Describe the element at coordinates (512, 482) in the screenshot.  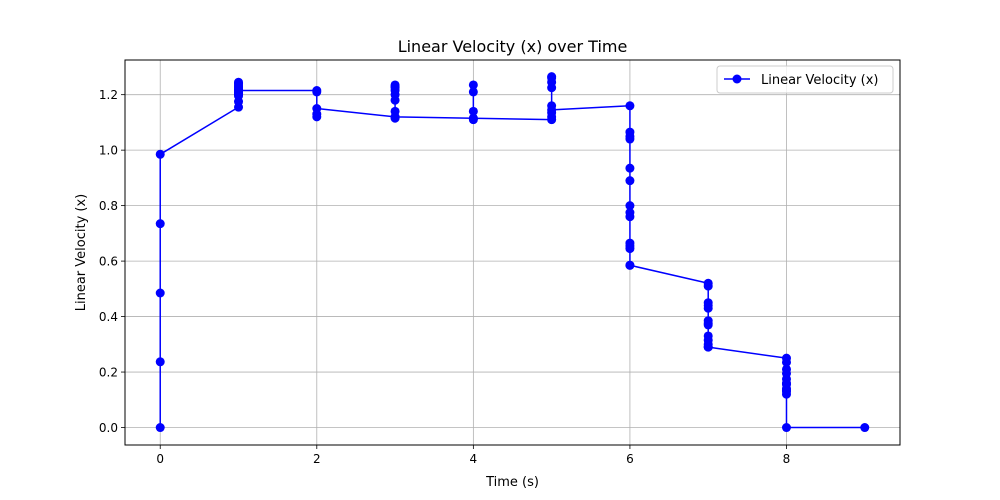
I see `x-axis-label: Time (s)` at that location.